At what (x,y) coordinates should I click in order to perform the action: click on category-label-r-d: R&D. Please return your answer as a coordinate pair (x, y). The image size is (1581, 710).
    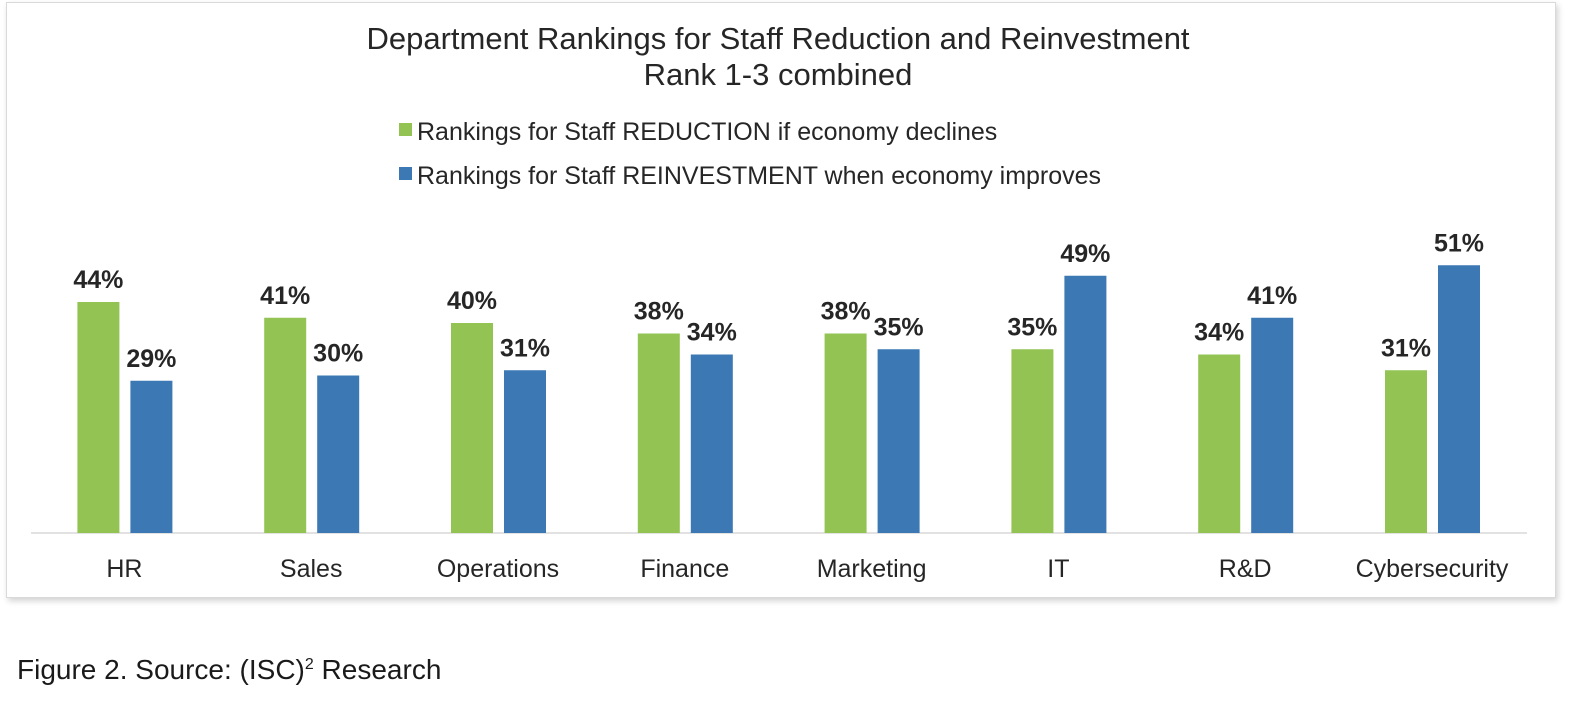
    Looking at the image, I should click on (1245, 569).